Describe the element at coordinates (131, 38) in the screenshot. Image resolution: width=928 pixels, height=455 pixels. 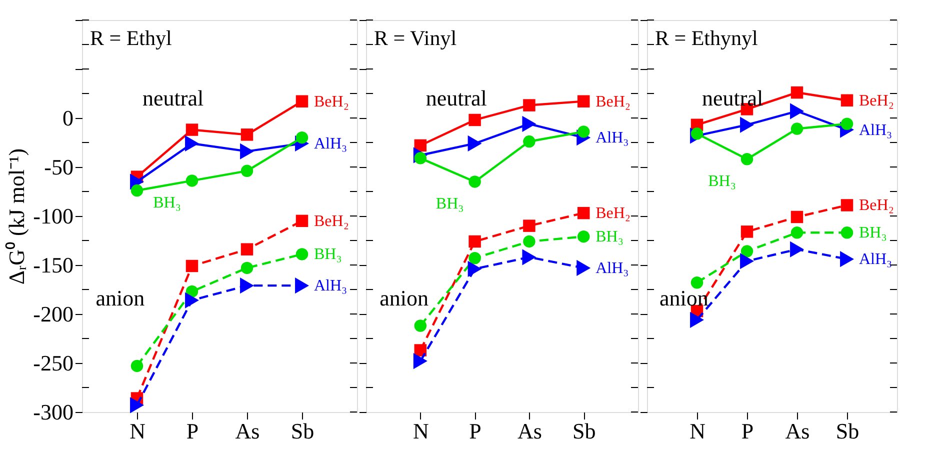
I see `chart-title: R = Ethyl` at that location.